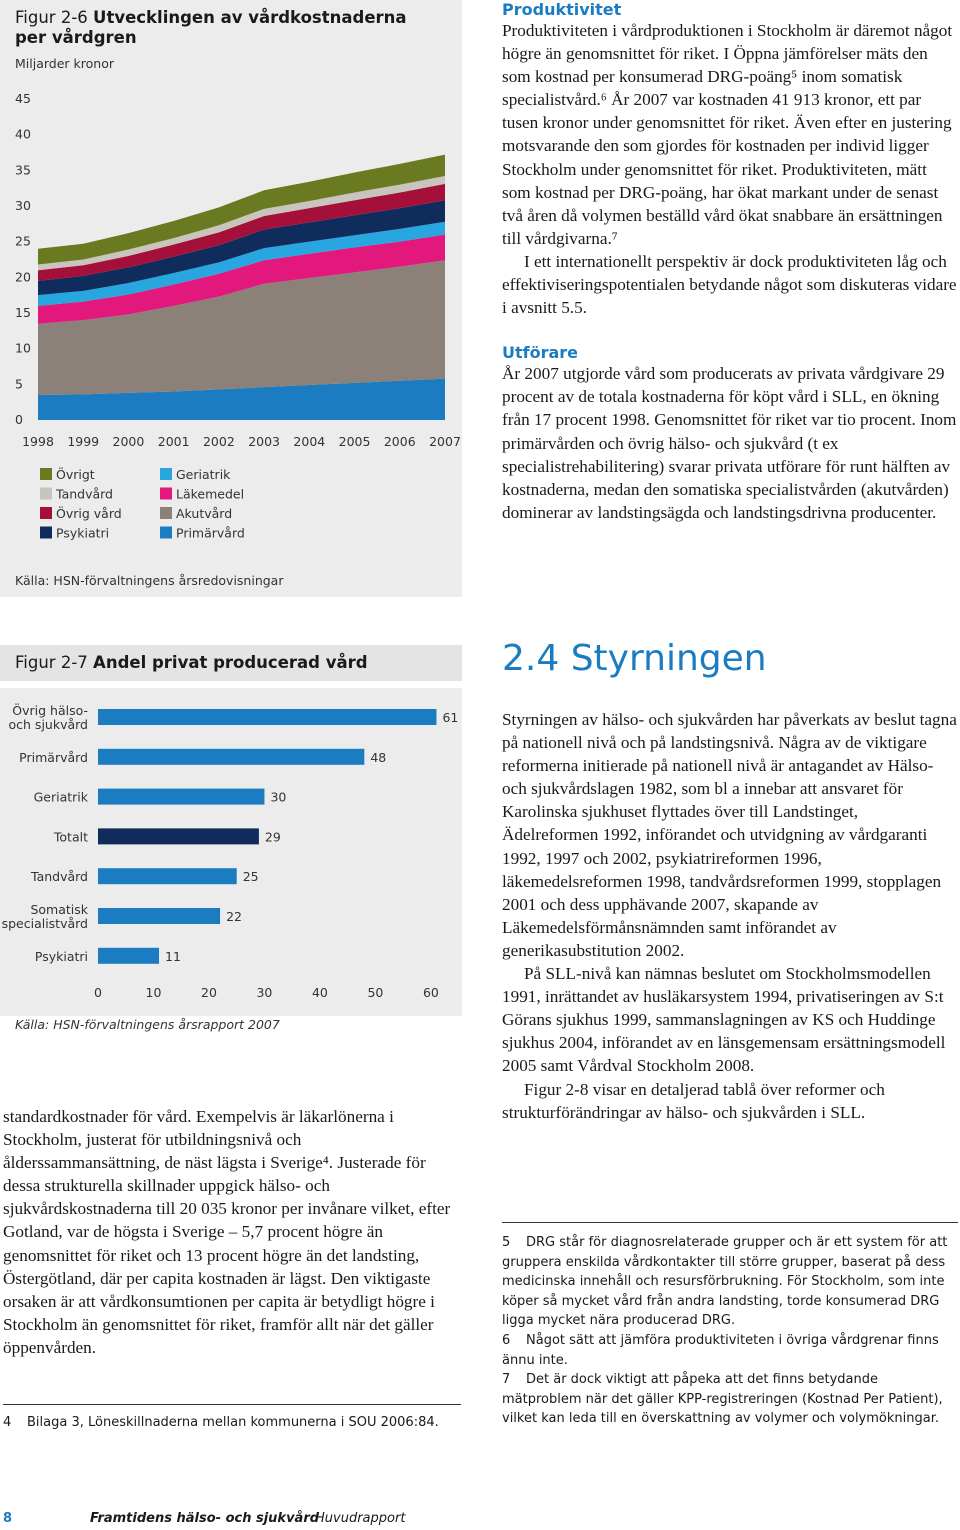 The width and height of the screenshot is (960, 1530). What do you see at coordinates (154, 992) in the screenshot?
I see `x-tick-label: 10` at bounding box center [154, 992].